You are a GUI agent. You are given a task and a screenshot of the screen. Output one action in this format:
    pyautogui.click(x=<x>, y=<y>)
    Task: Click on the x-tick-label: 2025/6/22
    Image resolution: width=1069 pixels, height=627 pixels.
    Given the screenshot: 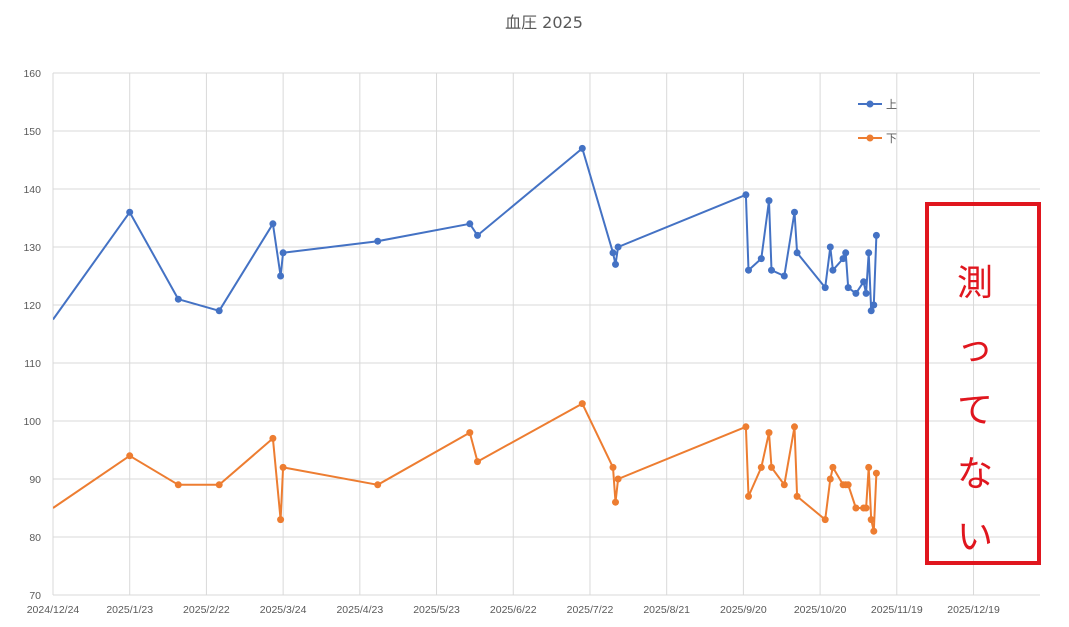 What is the action you would take?
    pyautogui.click(x=513, y=610)
    